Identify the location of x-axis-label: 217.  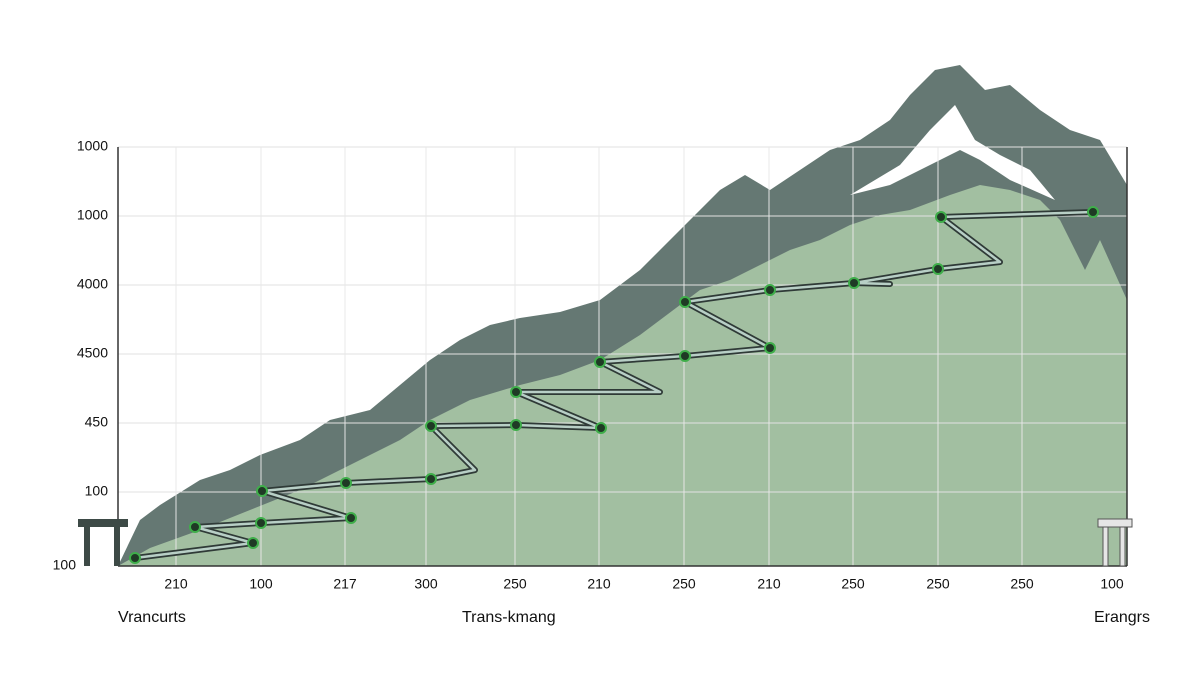
(345, 584).